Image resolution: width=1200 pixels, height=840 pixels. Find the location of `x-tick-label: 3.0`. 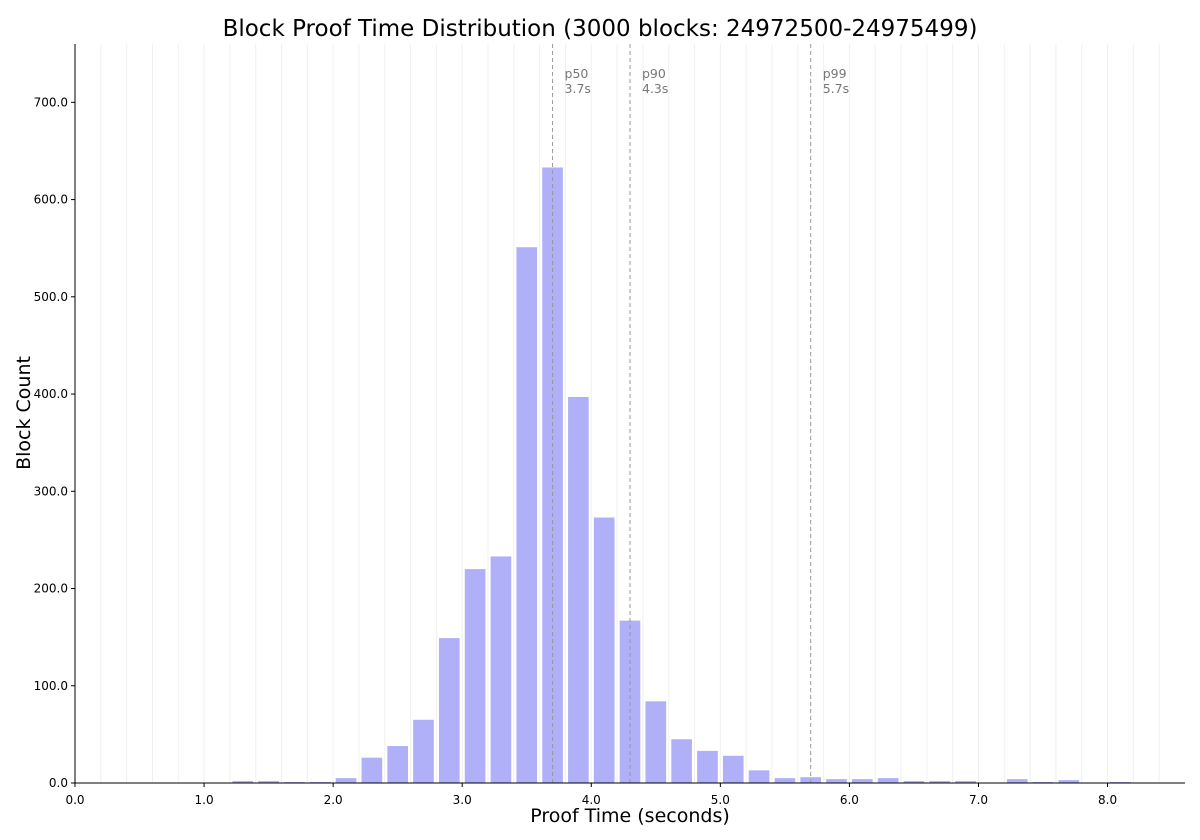

x-tick-label: 3.0 is located at coordinates (462, 800).